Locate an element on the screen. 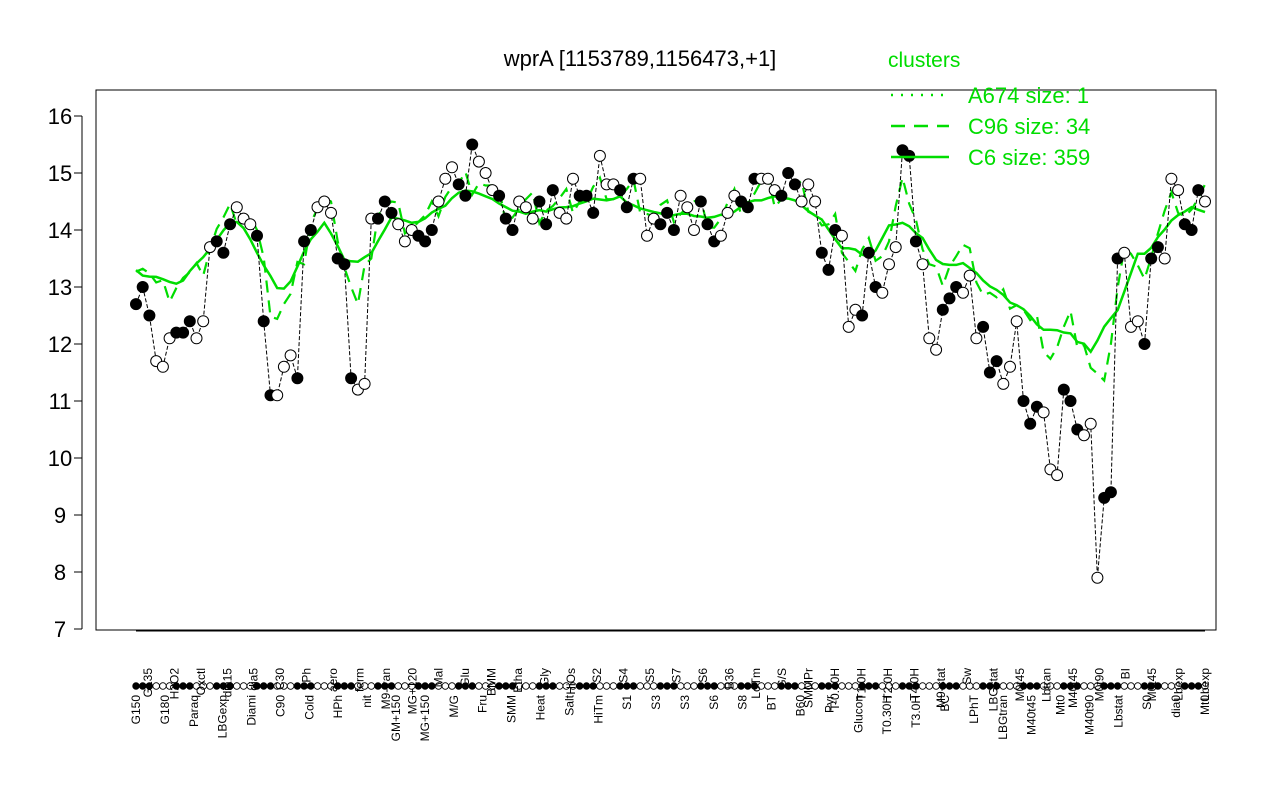 The height and width of the screenshot is (800, 1280). x-tick-label-lower: Lbstat is located at coordinates (1118, 710).